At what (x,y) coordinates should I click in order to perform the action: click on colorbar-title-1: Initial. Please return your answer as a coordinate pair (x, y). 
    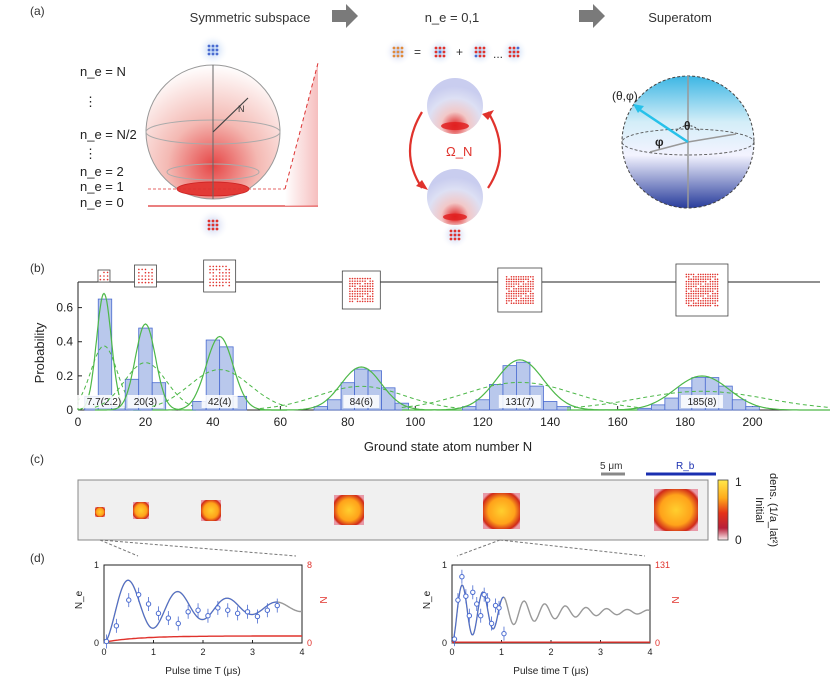
    Looking at the image, I should click on (759, 510).